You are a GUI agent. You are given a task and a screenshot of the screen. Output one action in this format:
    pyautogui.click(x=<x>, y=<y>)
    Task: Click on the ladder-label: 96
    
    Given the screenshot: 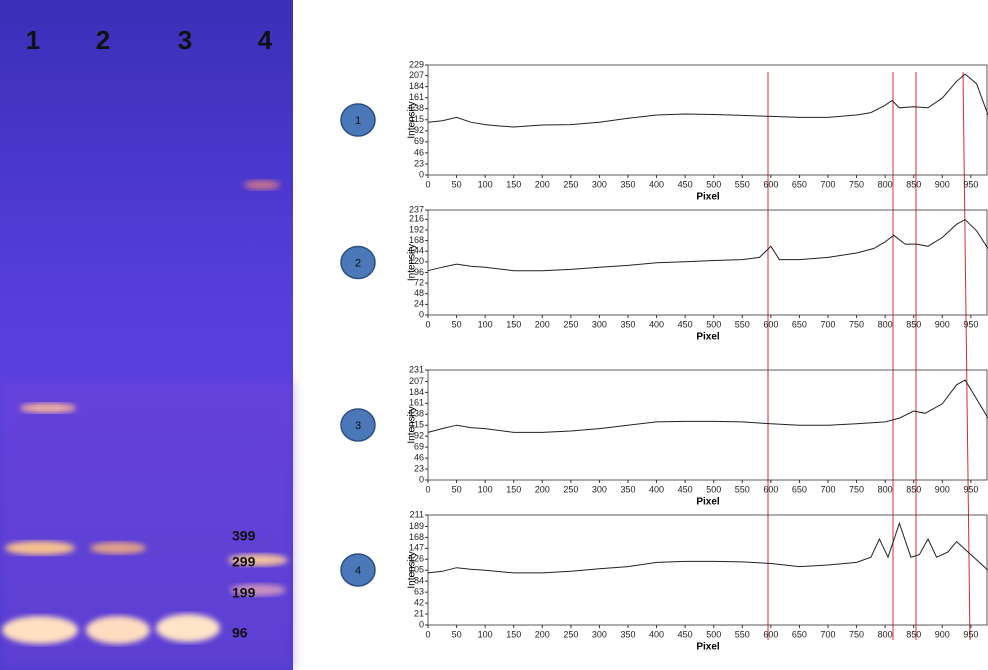 What is the action you would take?
    pyautogui.click(x=240, y=633)
    